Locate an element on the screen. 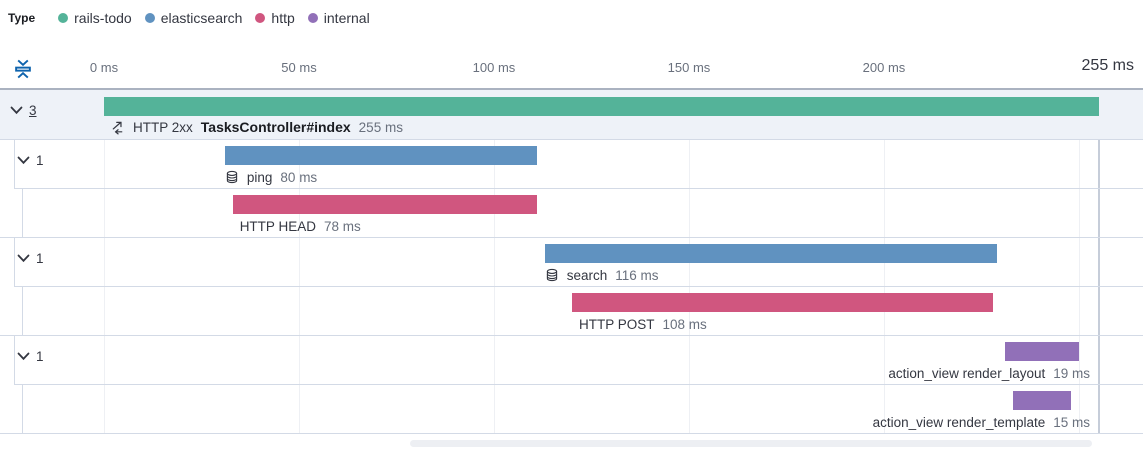 The height and width of the screenshot is (449, 1143). result-label: HTTP 2xx is located at coordinates (163, 127).